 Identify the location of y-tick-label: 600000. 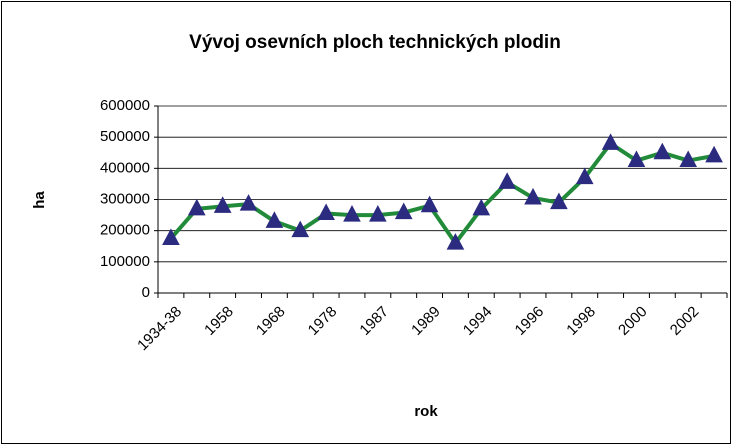
(125, 105).